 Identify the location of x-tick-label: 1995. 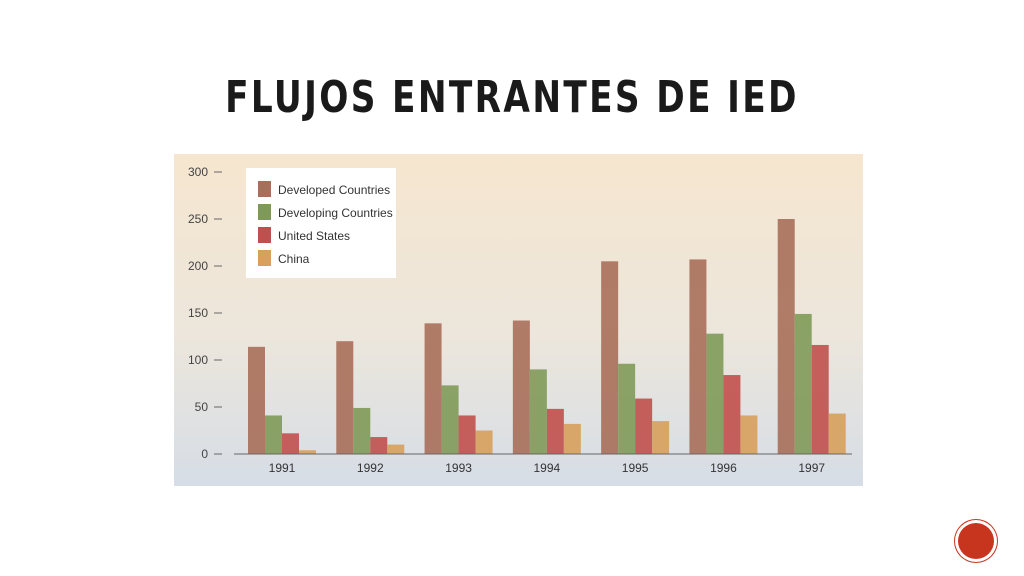
(635, 468).